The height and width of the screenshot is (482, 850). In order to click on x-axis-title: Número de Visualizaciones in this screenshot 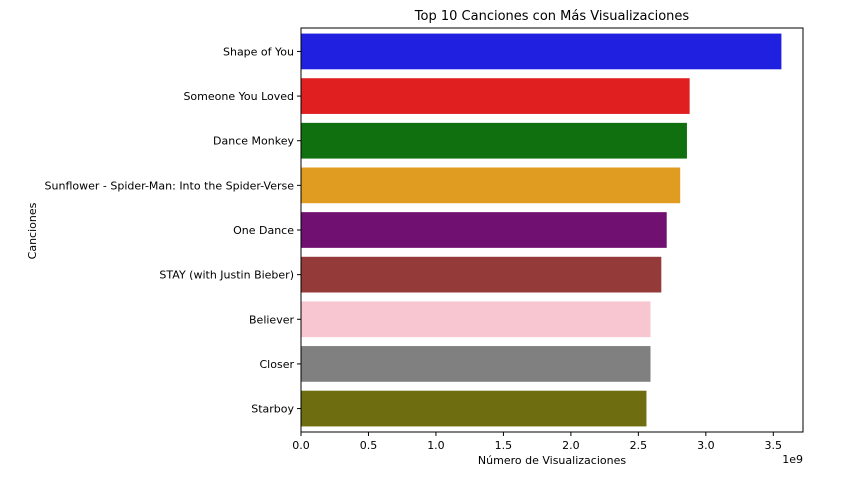, I will do `click(552, 460)`.